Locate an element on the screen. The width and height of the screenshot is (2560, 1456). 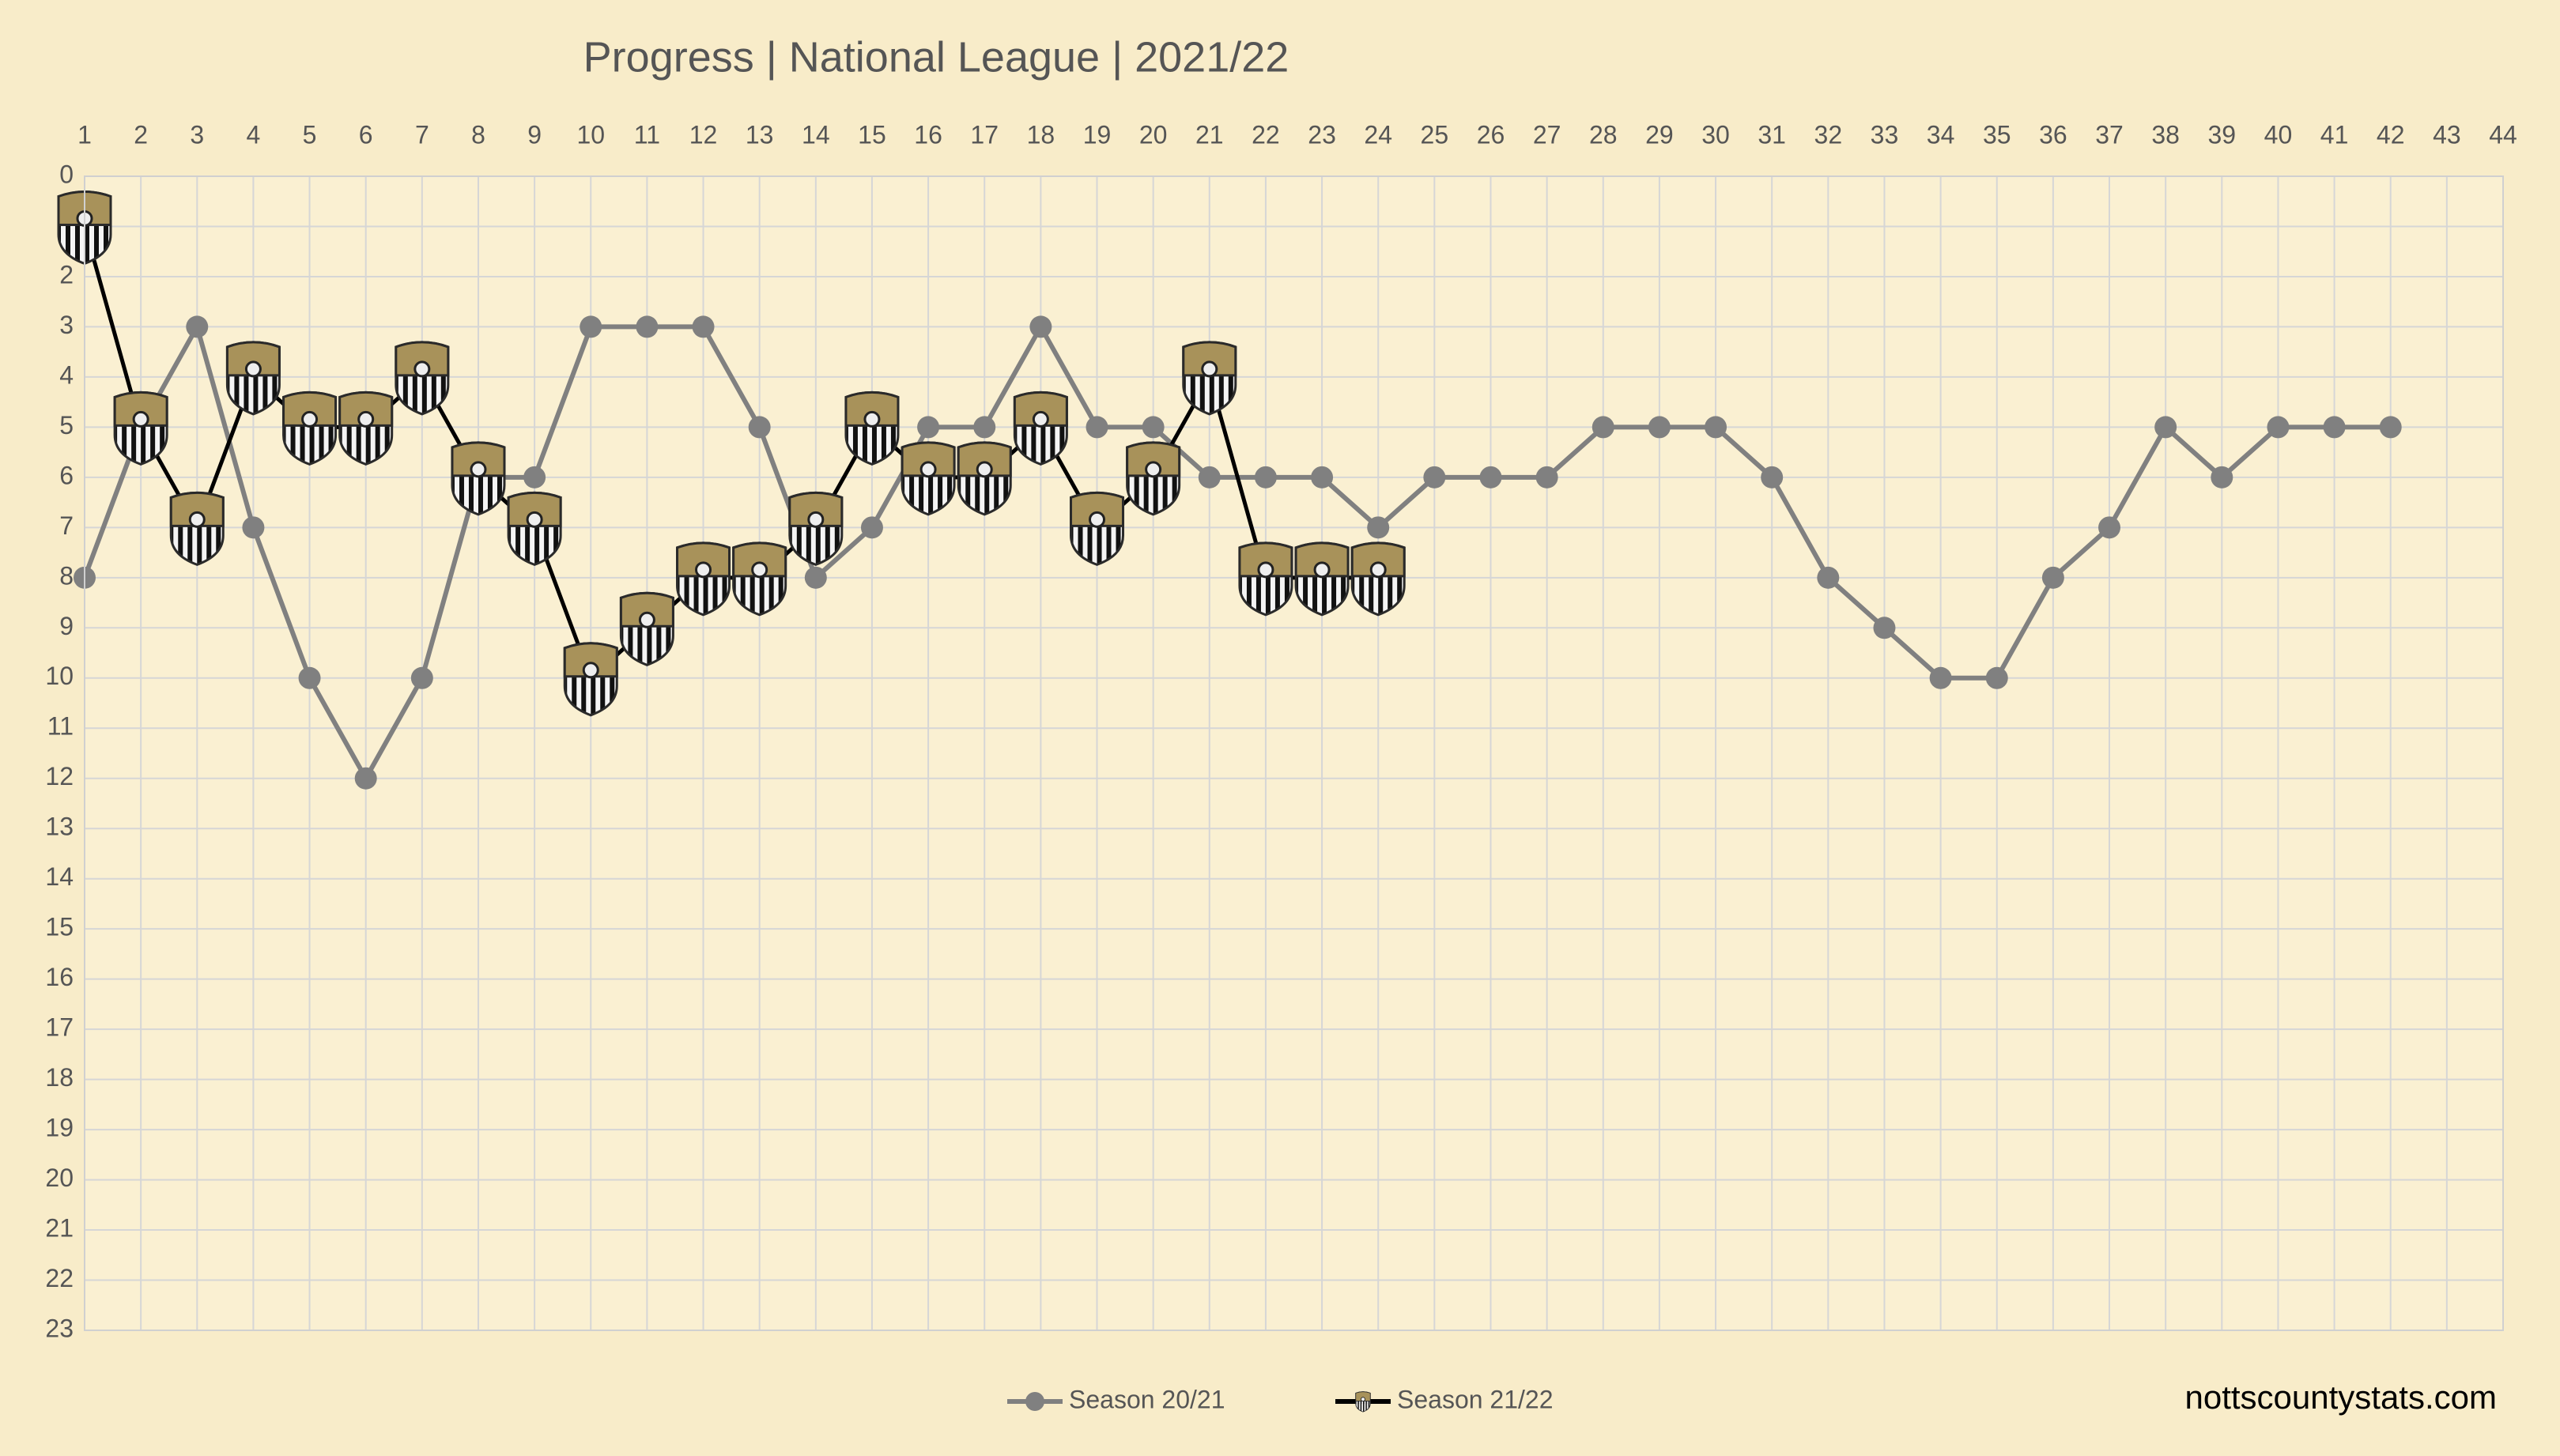
x-tick-label: 30 is located at coordinates (1715, 134).